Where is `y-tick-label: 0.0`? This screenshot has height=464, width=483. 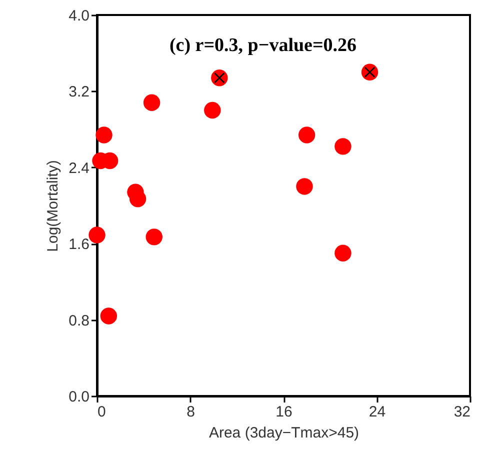
y-tick-label: 0.0 is located at coordinates (79, 397).